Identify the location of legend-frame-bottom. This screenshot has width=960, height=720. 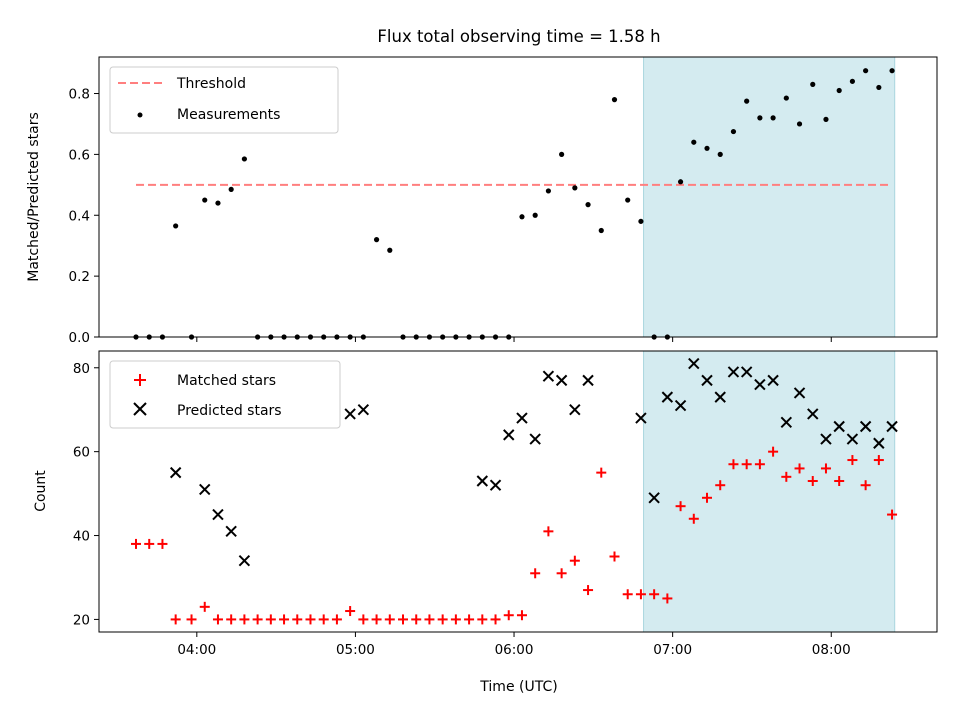
(225, 394).